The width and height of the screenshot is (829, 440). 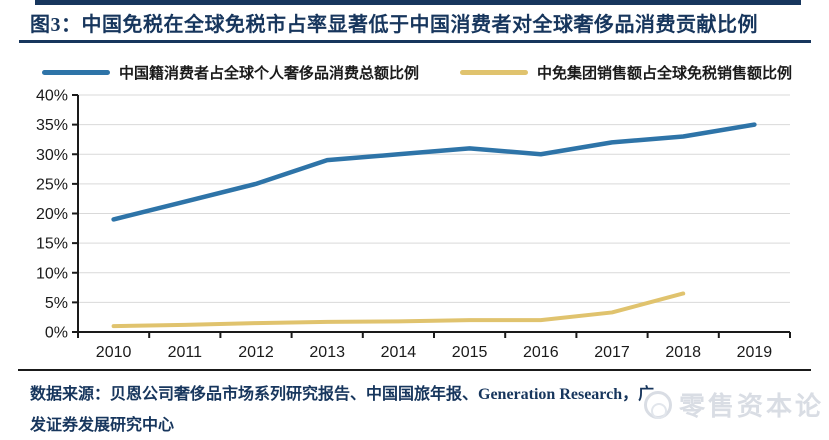 What do you see at coordinates (76, 72) in the screenshot?
I see `blue-line-swatch` at bounding box center [76, 72].